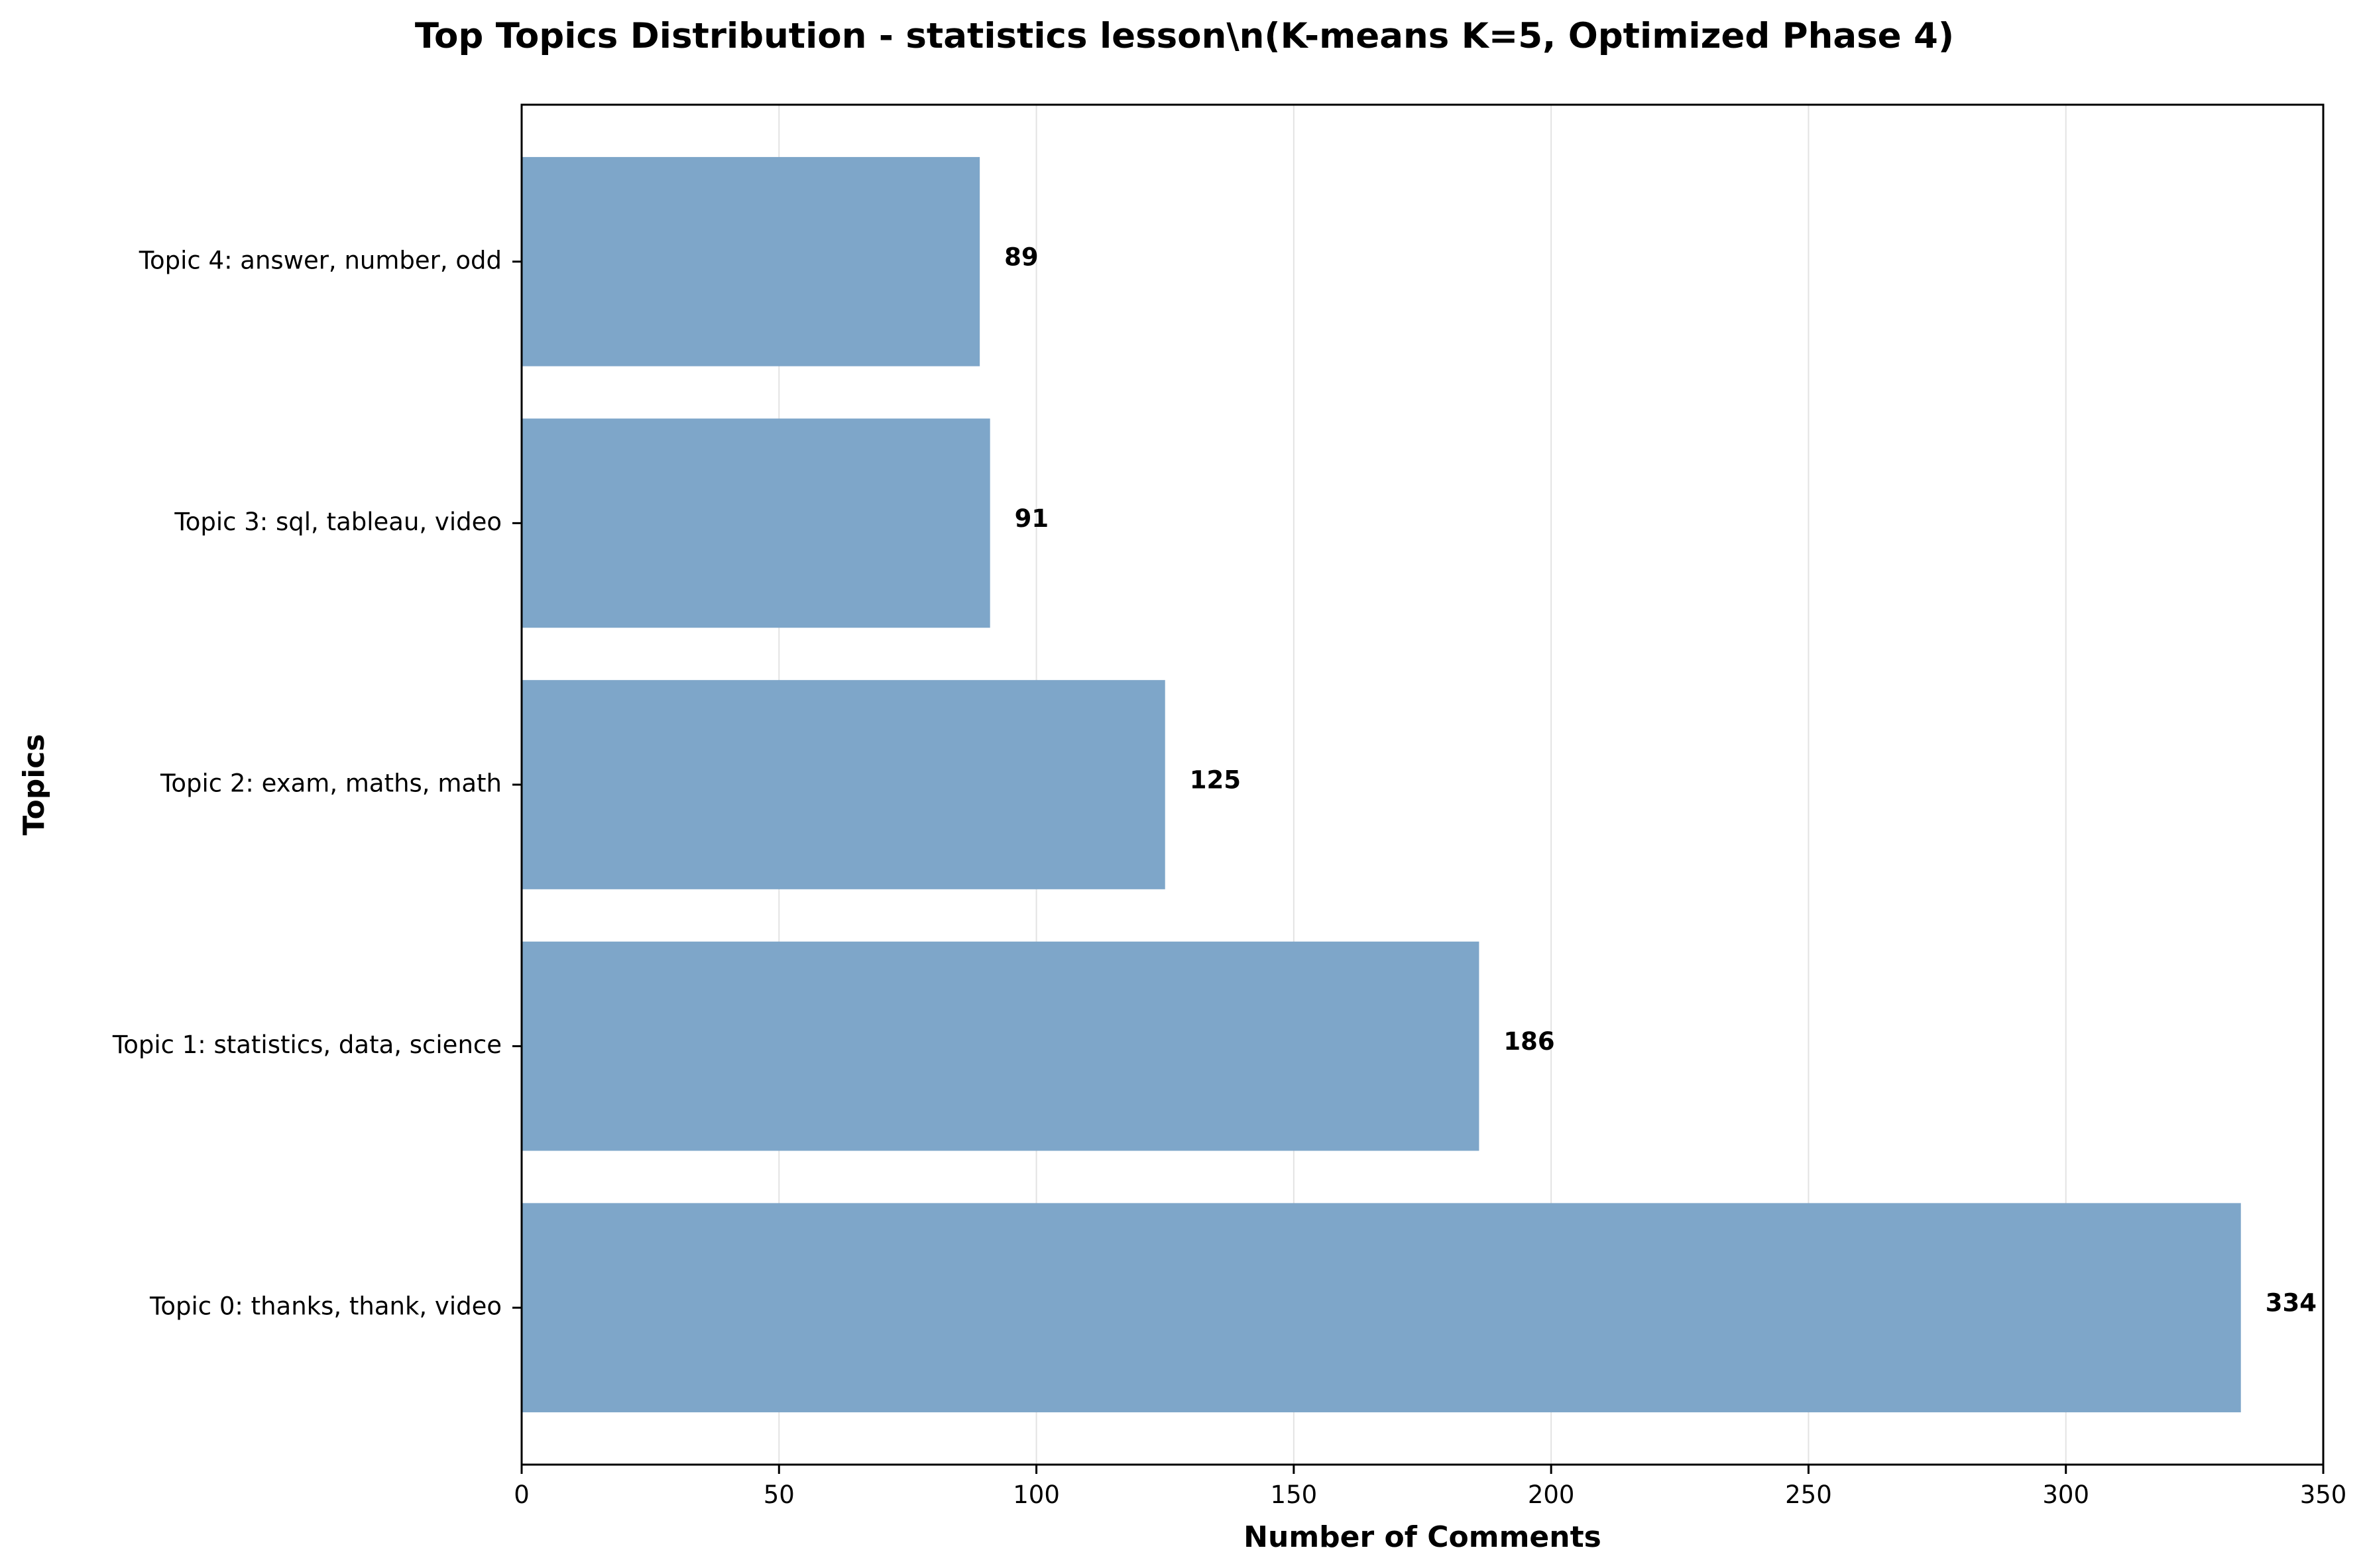 The width and height of the screenshot is (2365, 1568). I want to click on x-tick-label: 100, so click(1036, 1495).